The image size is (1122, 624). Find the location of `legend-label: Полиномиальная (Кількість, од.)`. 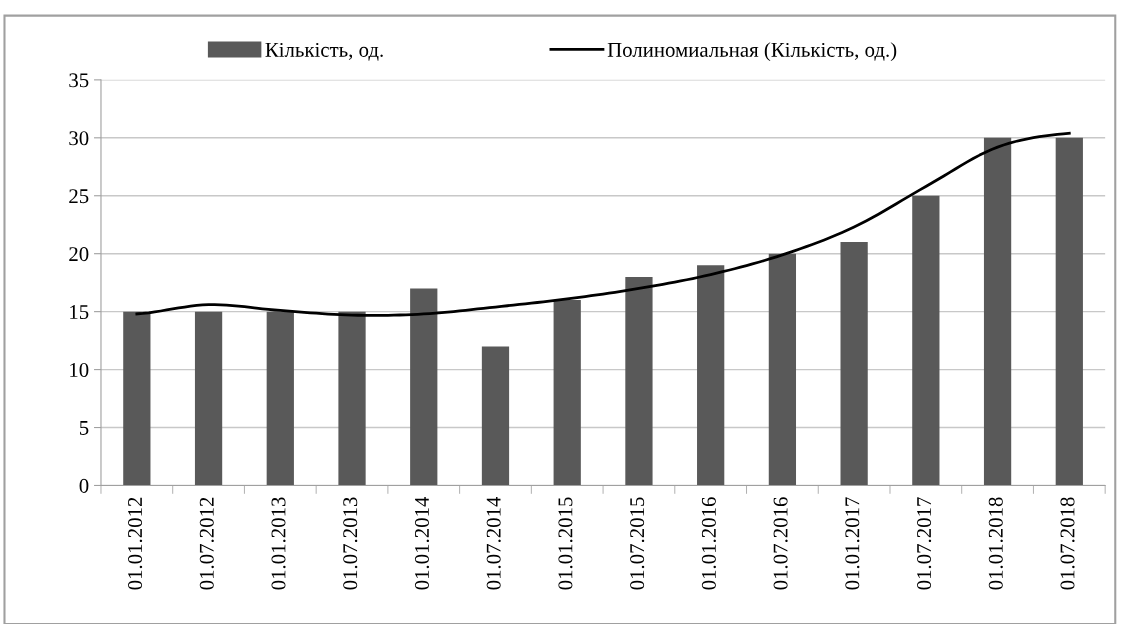

legend-label: Полиномиальная (Кількість, од.) is located at coordinates (752, 52).